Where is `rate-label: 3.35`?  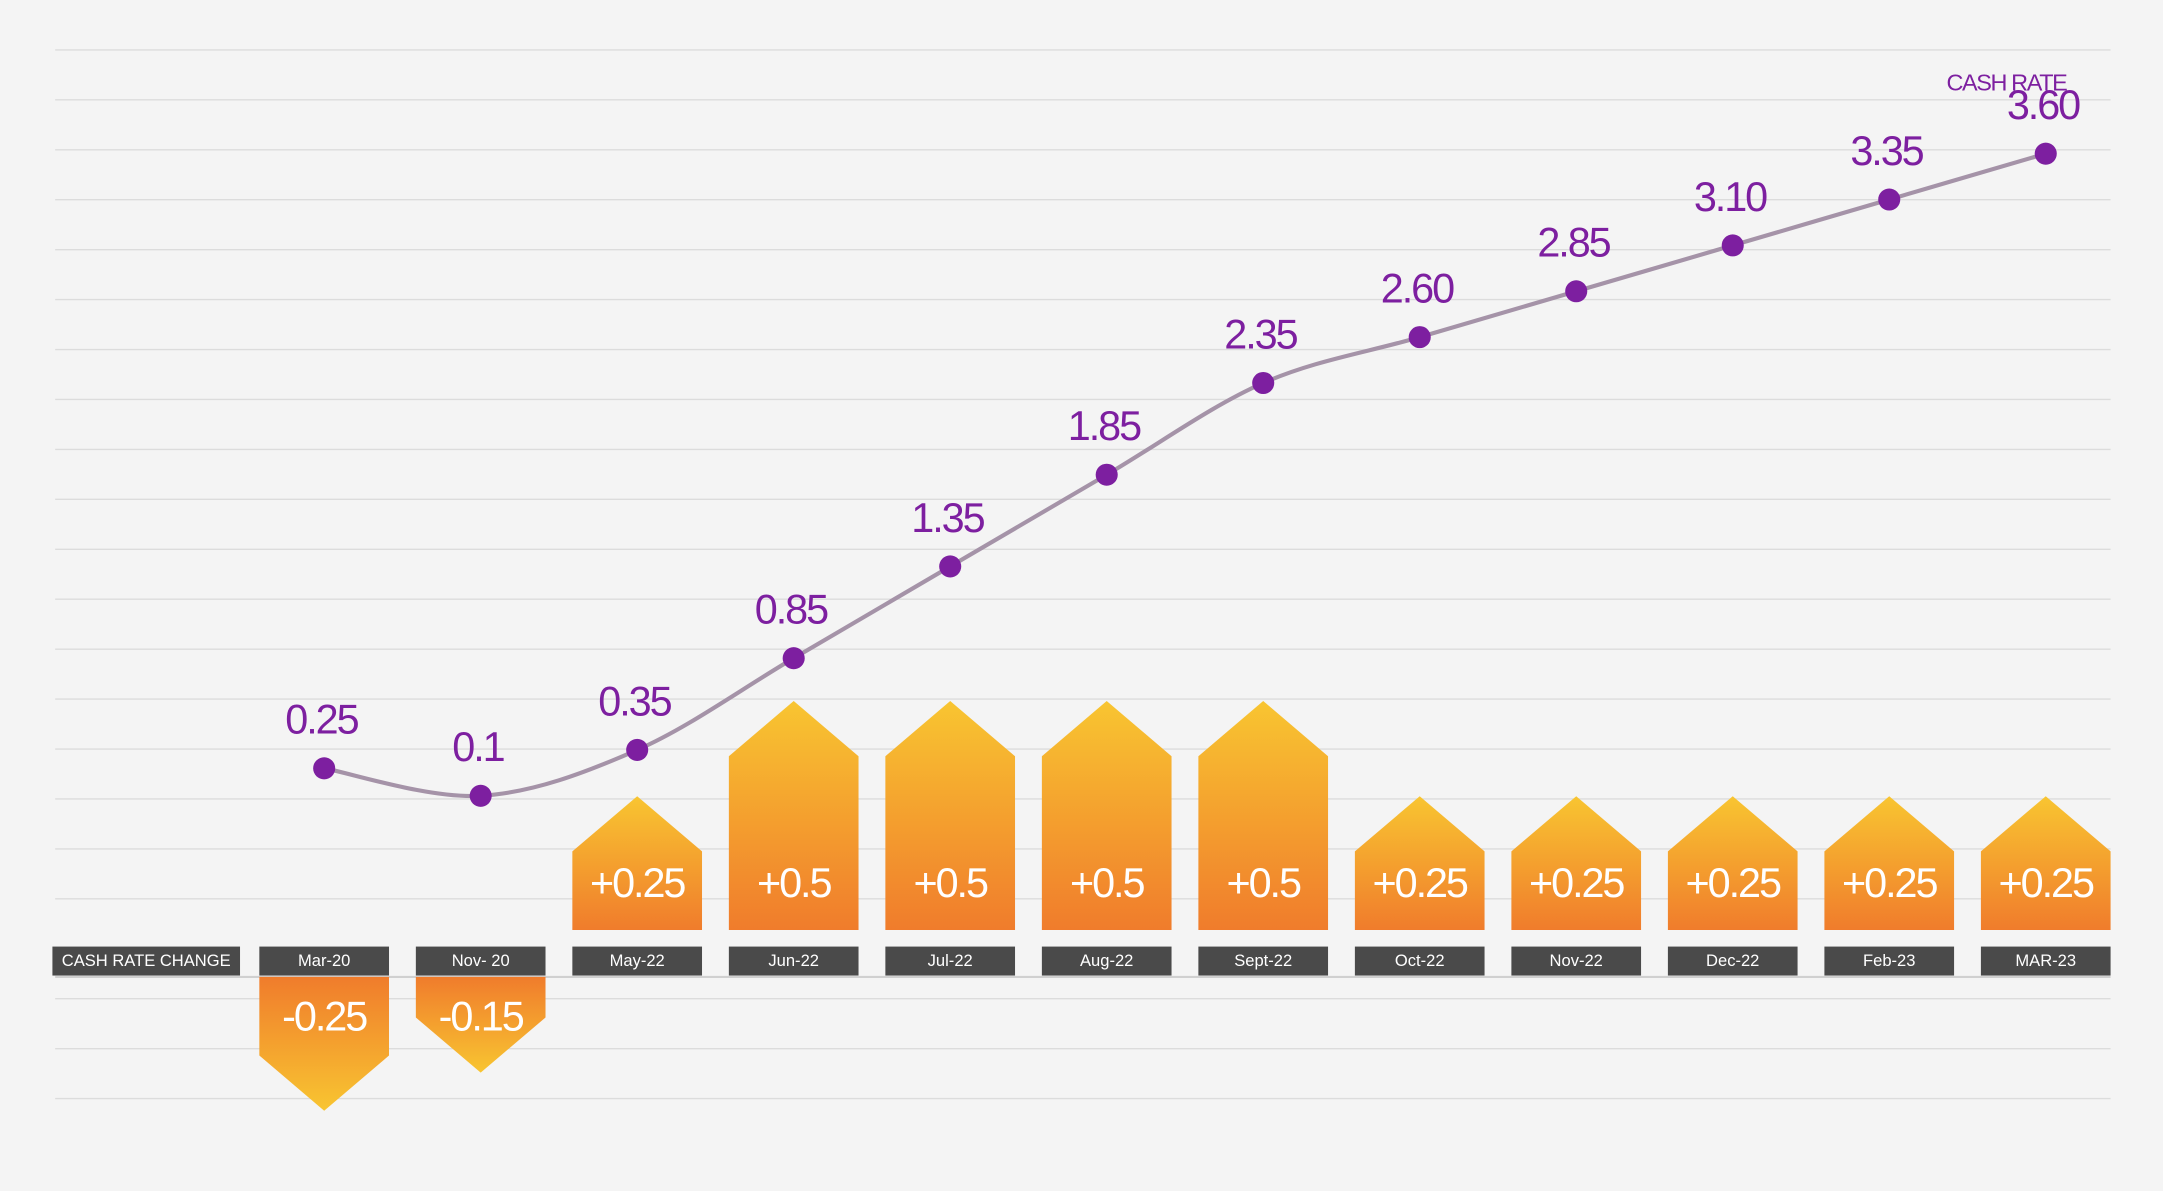 rate-label: 3.35 is located at coordinates (1886, 151).